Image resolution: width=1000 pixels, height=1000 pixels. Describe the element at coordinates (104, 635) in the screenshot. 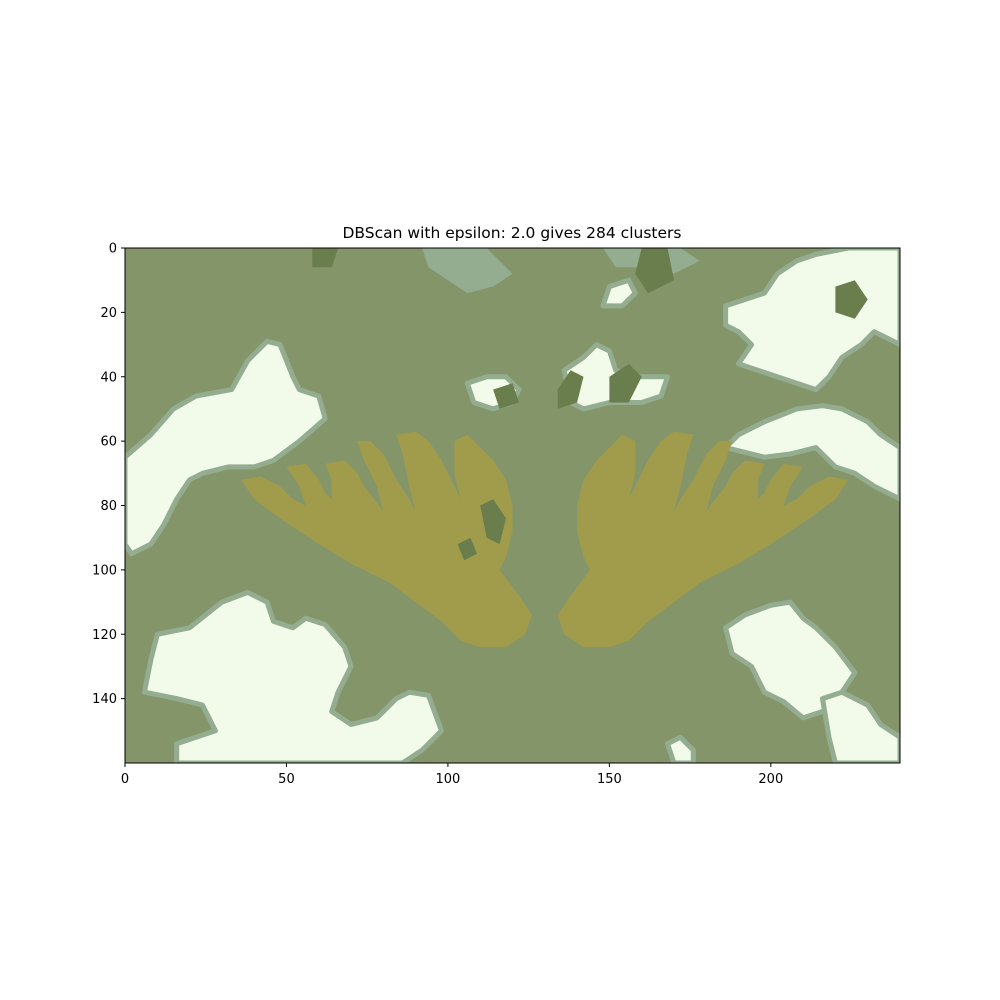

I see `y-tick-label: 120` at that location.